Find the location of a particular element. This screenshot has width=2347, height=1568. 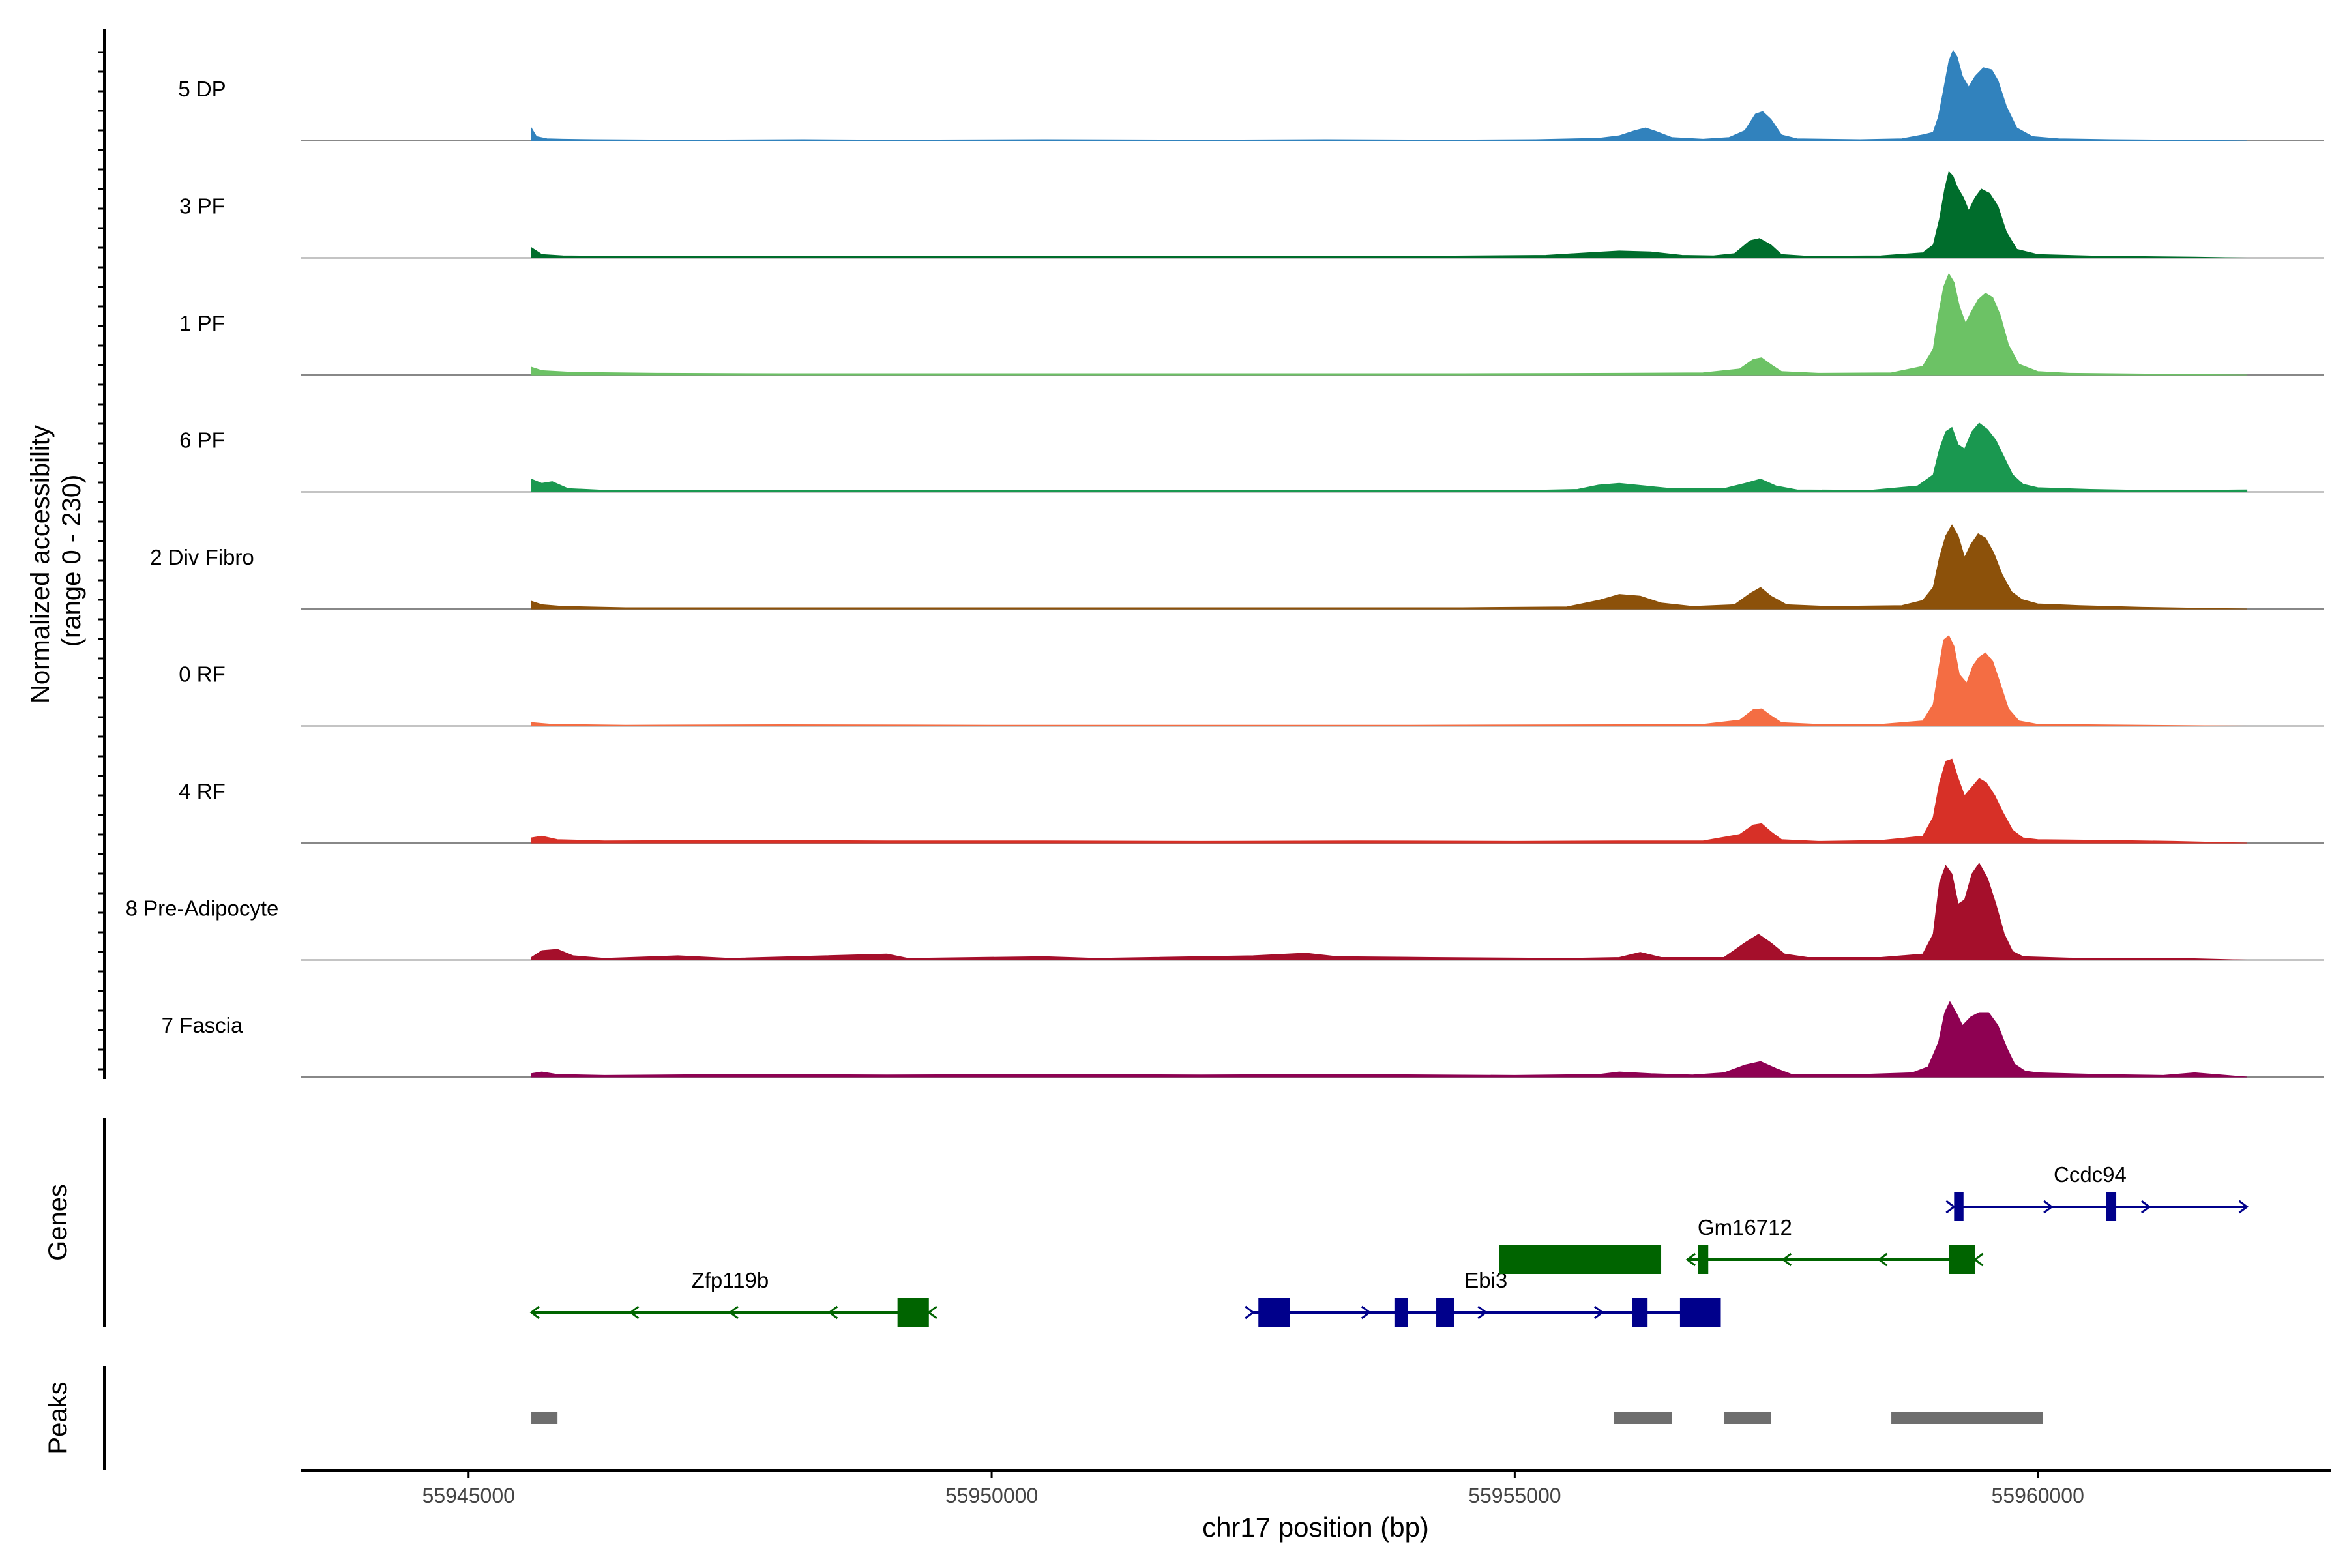

track-8-pre-adipocyte: 8 Pre-Adipocyte is located at coordinates (1225, 912).